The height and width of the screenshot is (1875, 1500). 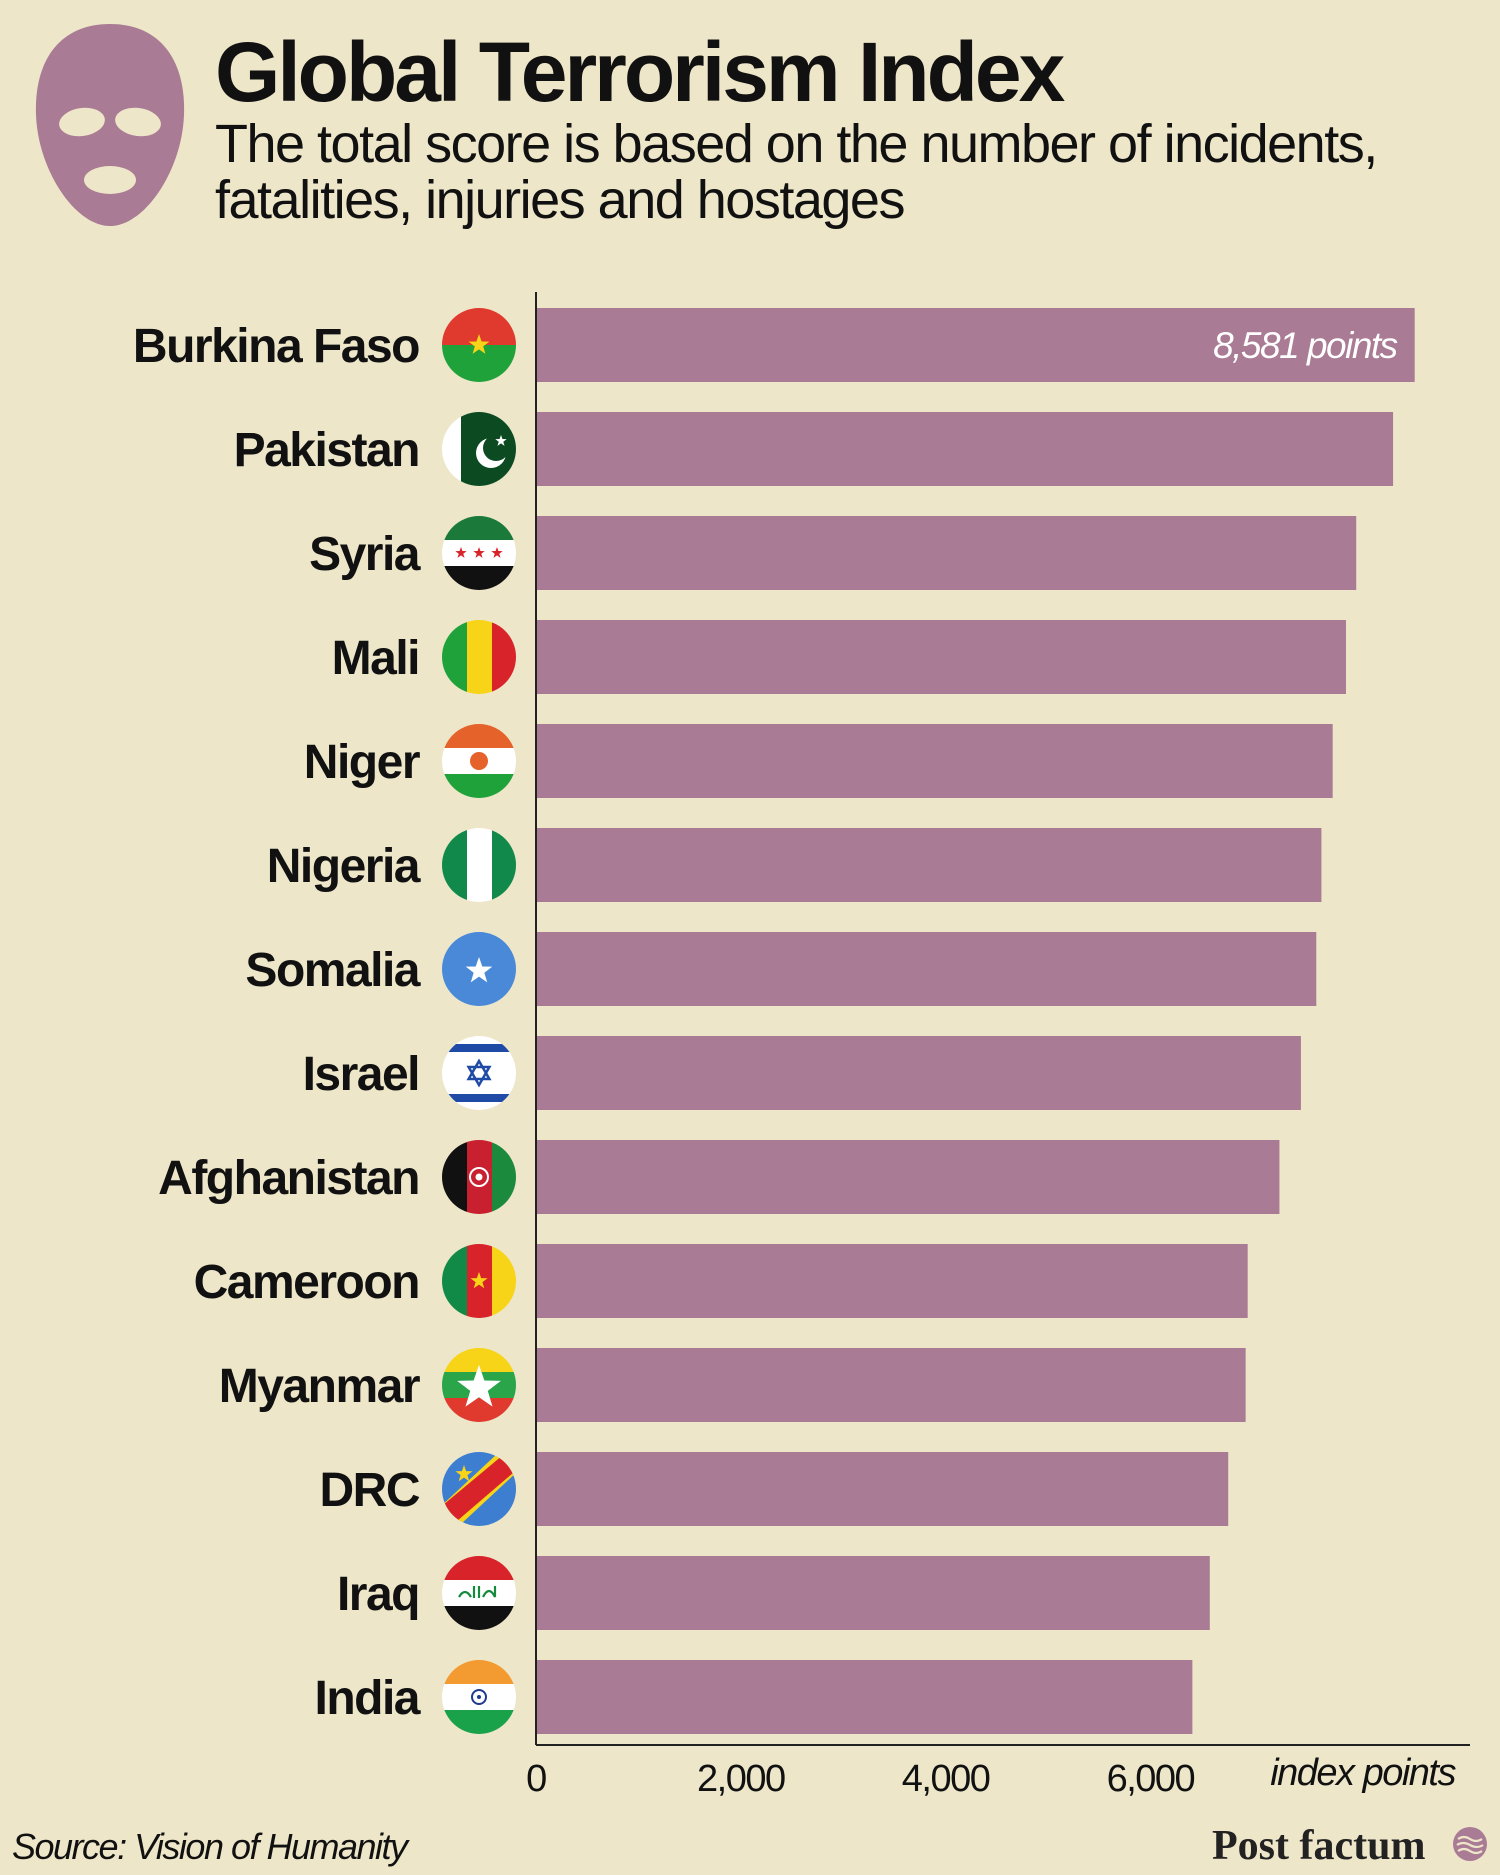 I want to click on category-label-syria: Syria, so click(x=365, y=554).